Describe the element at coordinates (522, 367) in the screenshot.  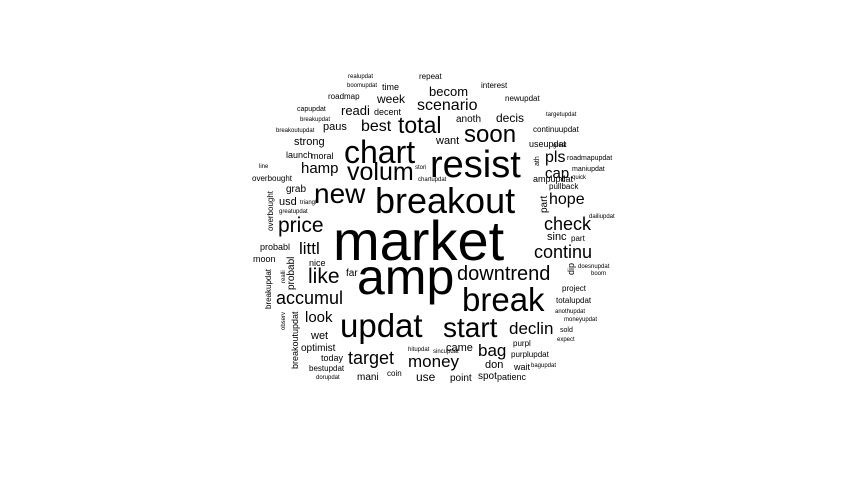
I see `word-wait: wait` at that location.